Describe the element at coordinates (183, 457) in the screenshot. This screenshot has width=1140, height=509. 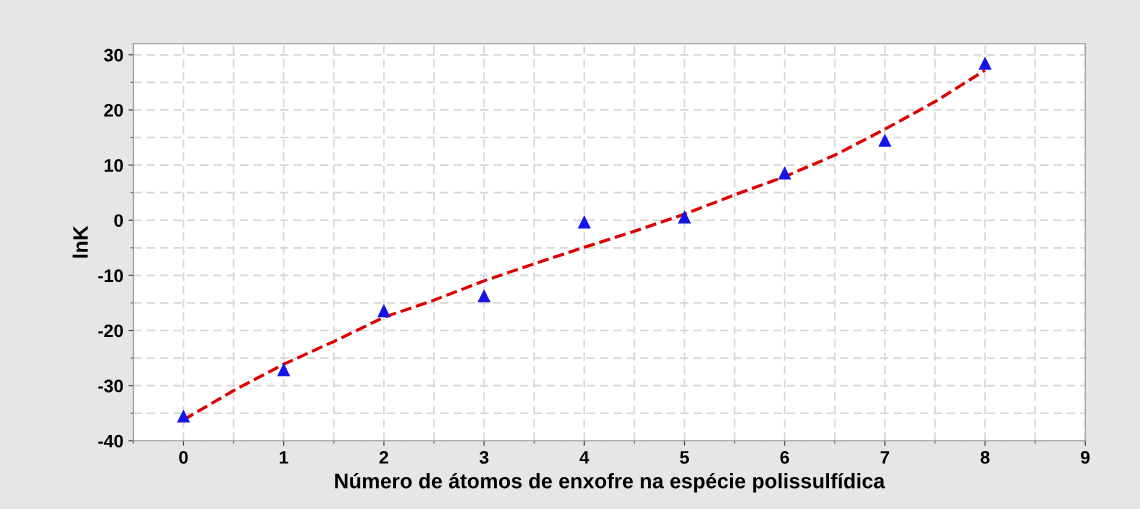
I see `x-tick-label: 0` at that location.